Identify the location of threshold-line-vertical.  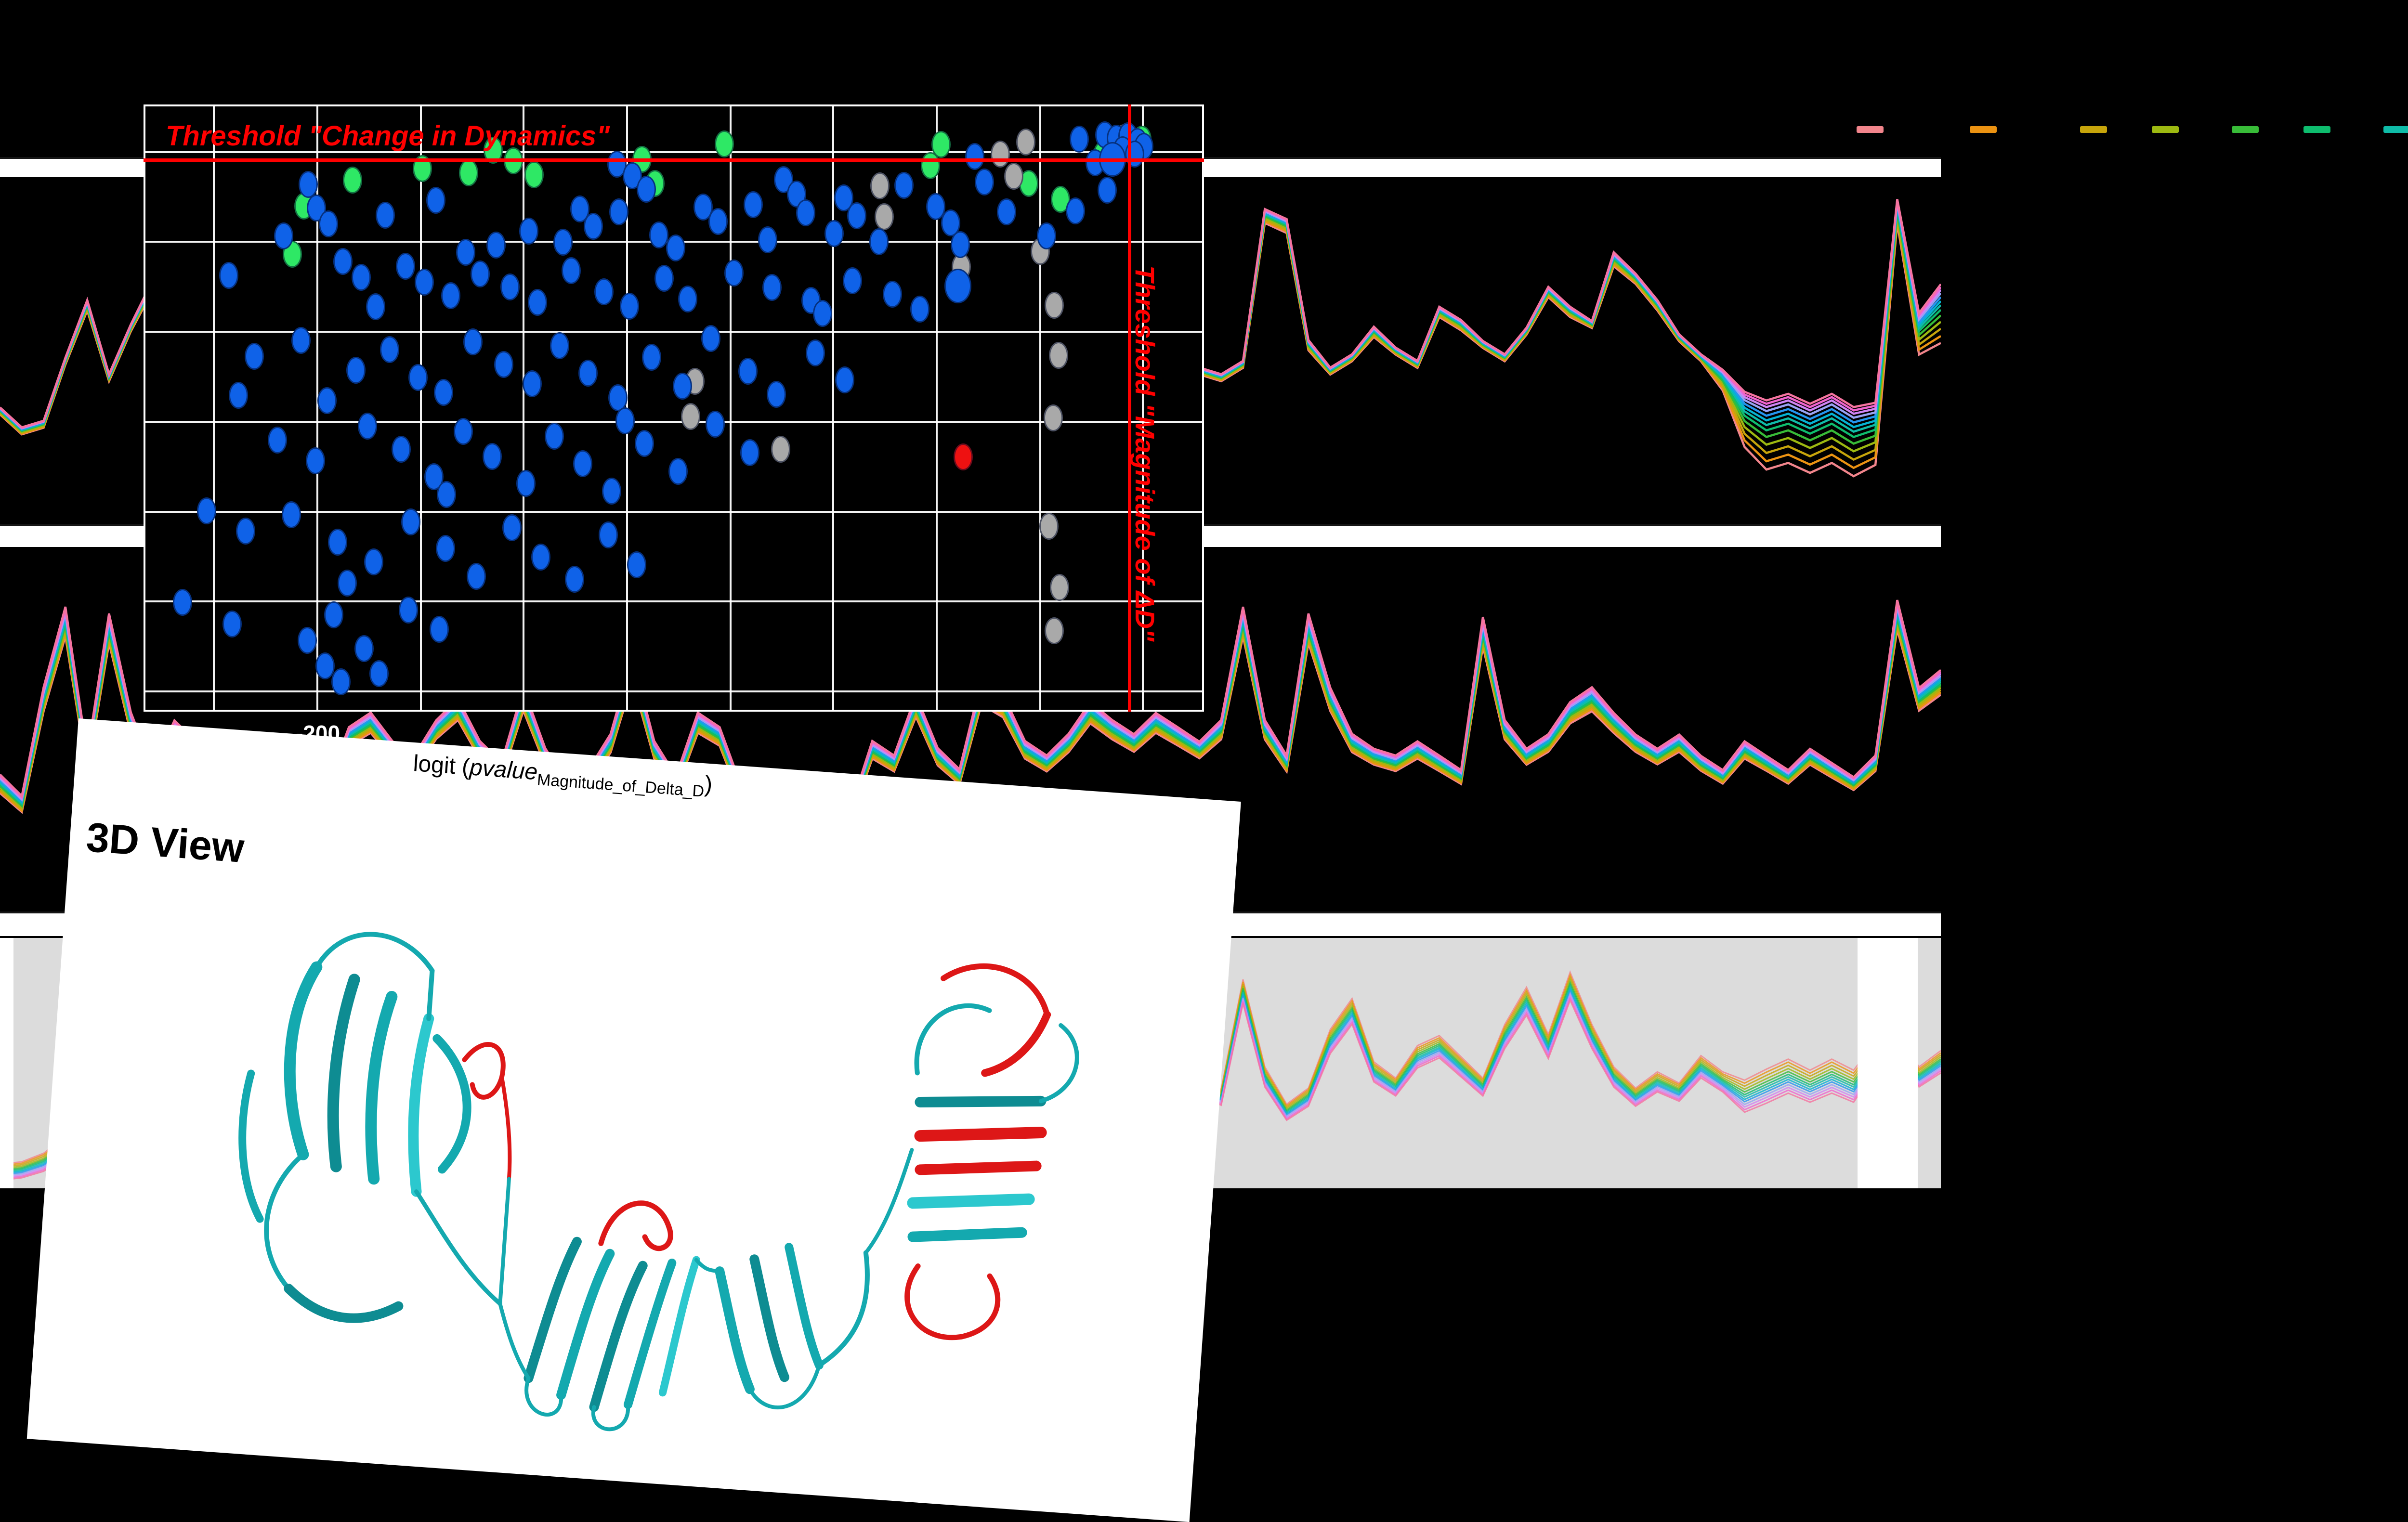
(1130, 408).